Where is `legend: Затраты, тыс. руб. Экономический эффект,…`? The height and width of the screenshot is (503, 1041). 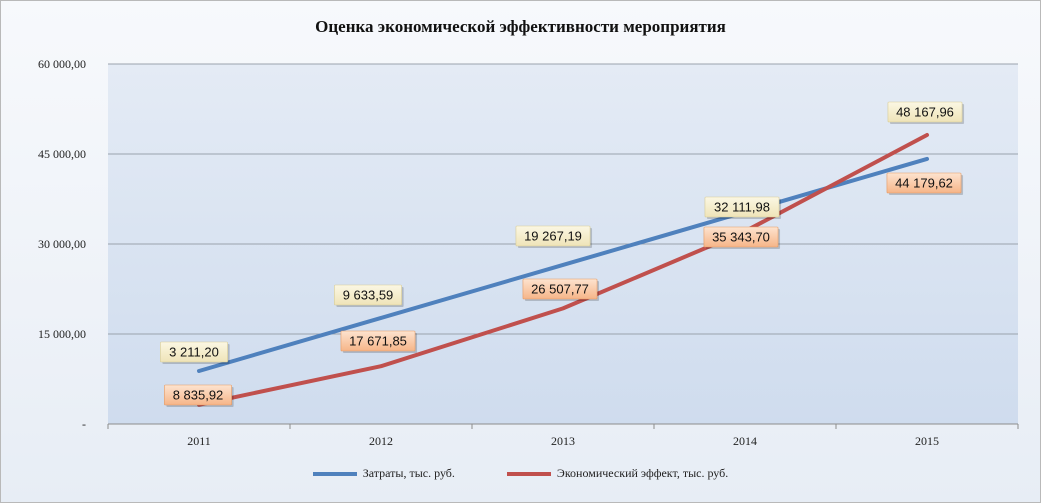
legend: Затраты, тыс. руб. Экономический эффект,… is located at coordinates (520, 473).